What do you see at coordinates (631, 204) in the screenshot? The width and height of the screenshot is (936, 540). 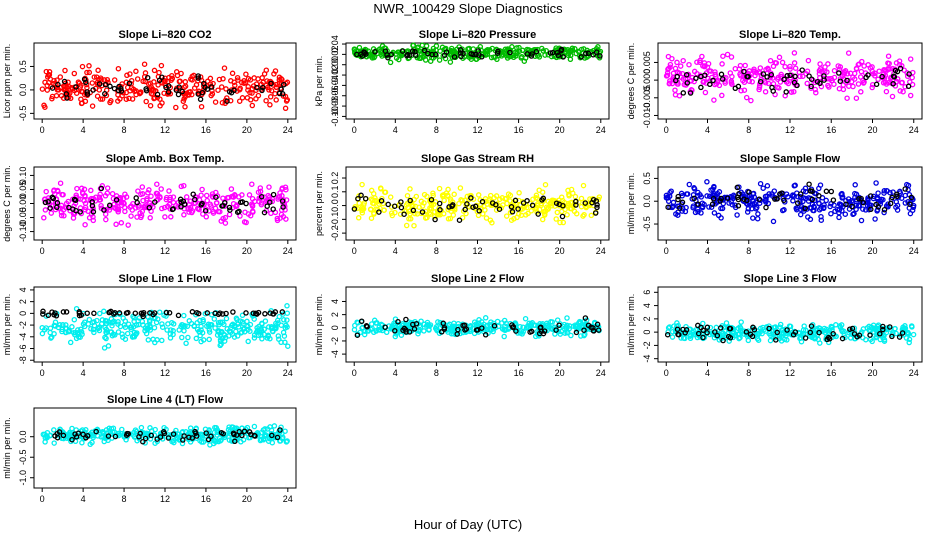 I see `y-axis-label: ml/min per min.` at bounding box center [631, 204].